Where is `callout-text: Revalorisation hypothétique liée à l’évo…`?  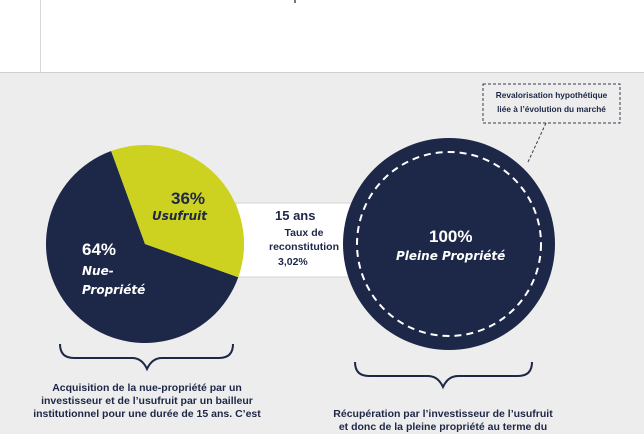 callout-text: Revalorisation hypothétique liée à l’évo… is located at coordinates (551, 102).